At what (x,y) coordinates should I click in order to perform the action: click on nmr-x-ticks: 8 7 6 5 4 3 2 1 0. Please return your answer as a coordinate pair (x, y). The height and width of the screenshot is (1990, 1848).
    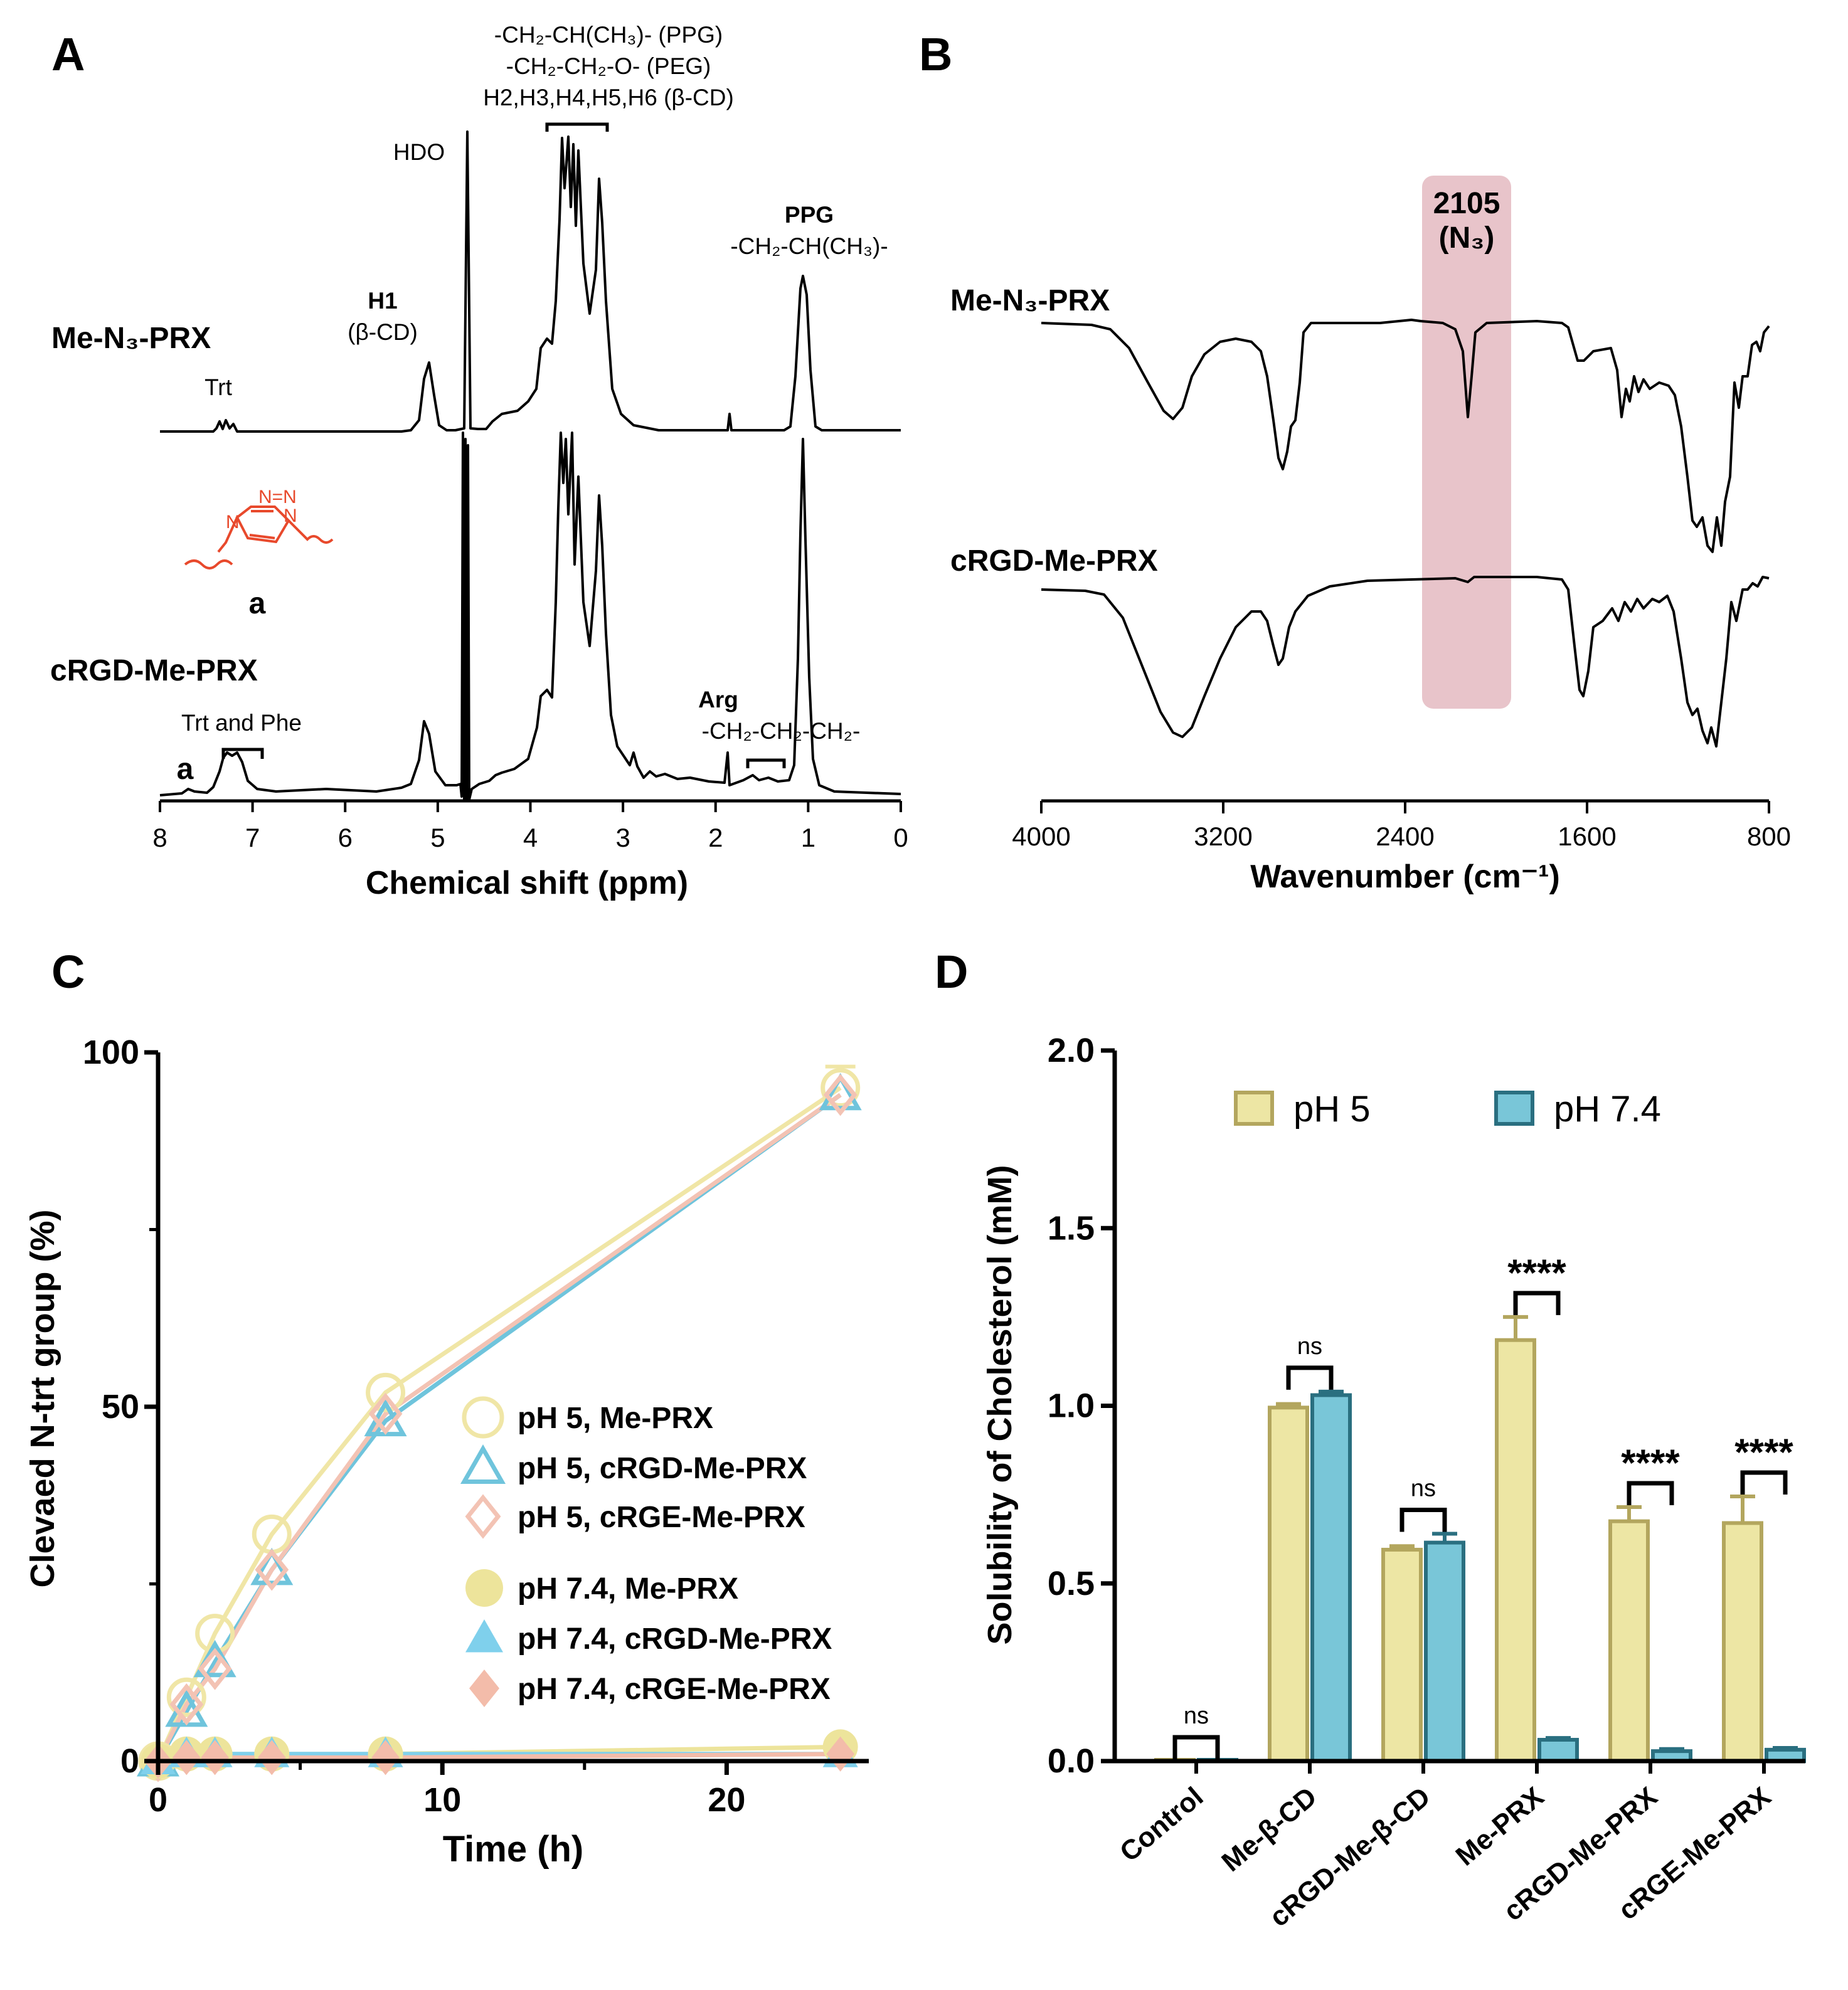
    Looking at the image, I should click on (530, 826).